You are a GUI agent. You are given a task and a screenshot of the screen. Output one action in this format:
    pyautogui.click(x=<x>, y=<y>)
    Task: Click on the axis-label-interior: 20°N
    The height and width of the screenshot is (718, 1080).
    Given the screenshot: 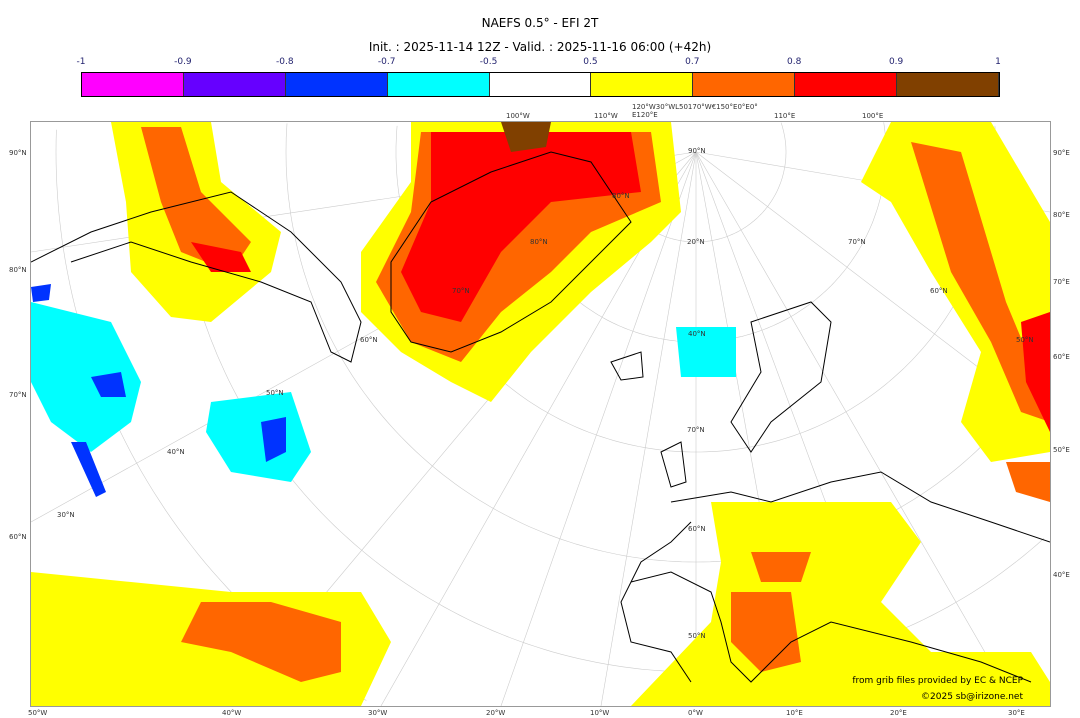 What is the action you would take?
    pyautogui.click(x=696, y=242)
    